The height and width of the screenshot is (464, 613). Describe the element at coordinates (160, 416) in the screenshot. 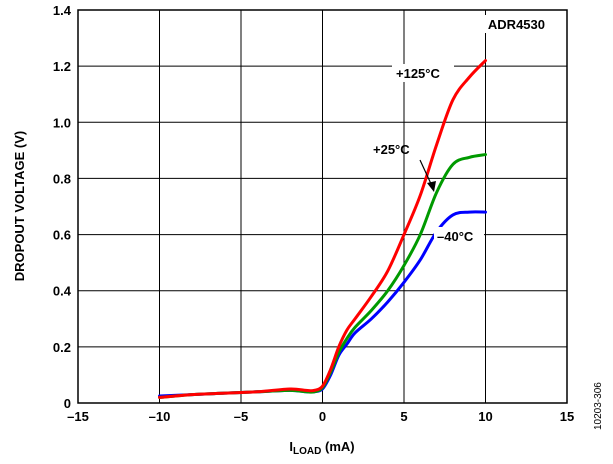

I see `x-tick-label: –10` at that location.